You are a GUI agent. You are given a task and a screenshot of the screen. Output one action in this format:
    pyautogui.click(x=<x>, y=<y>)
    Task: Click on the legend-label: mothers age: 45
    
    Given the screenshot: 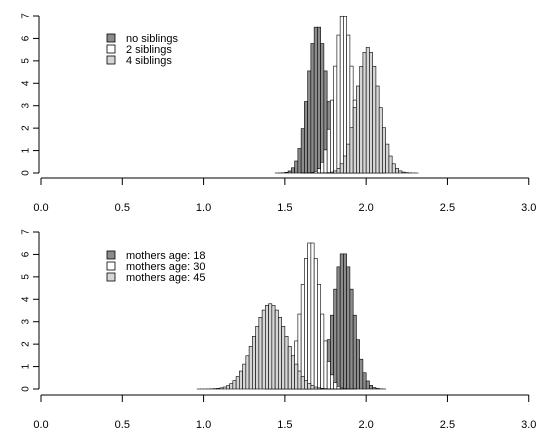 What is the action you would take?
    pyautogui.click(x=166, y=278)
    